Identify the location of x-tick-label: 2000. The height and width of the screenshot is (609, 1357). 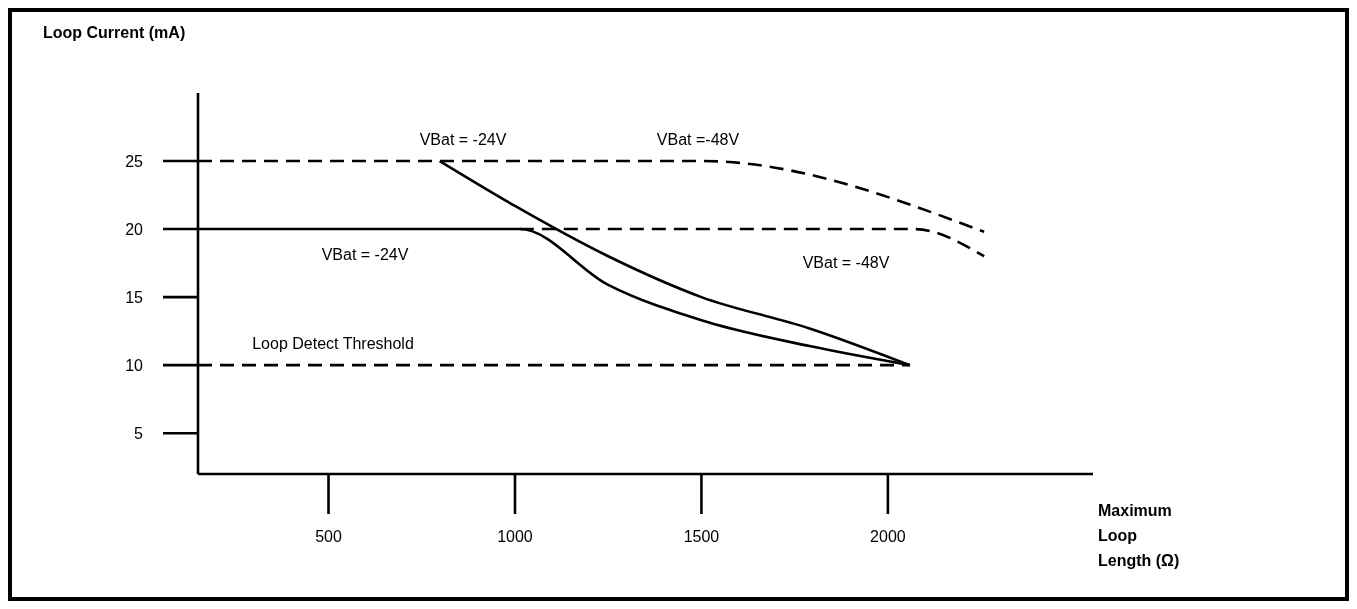
(888, 536).